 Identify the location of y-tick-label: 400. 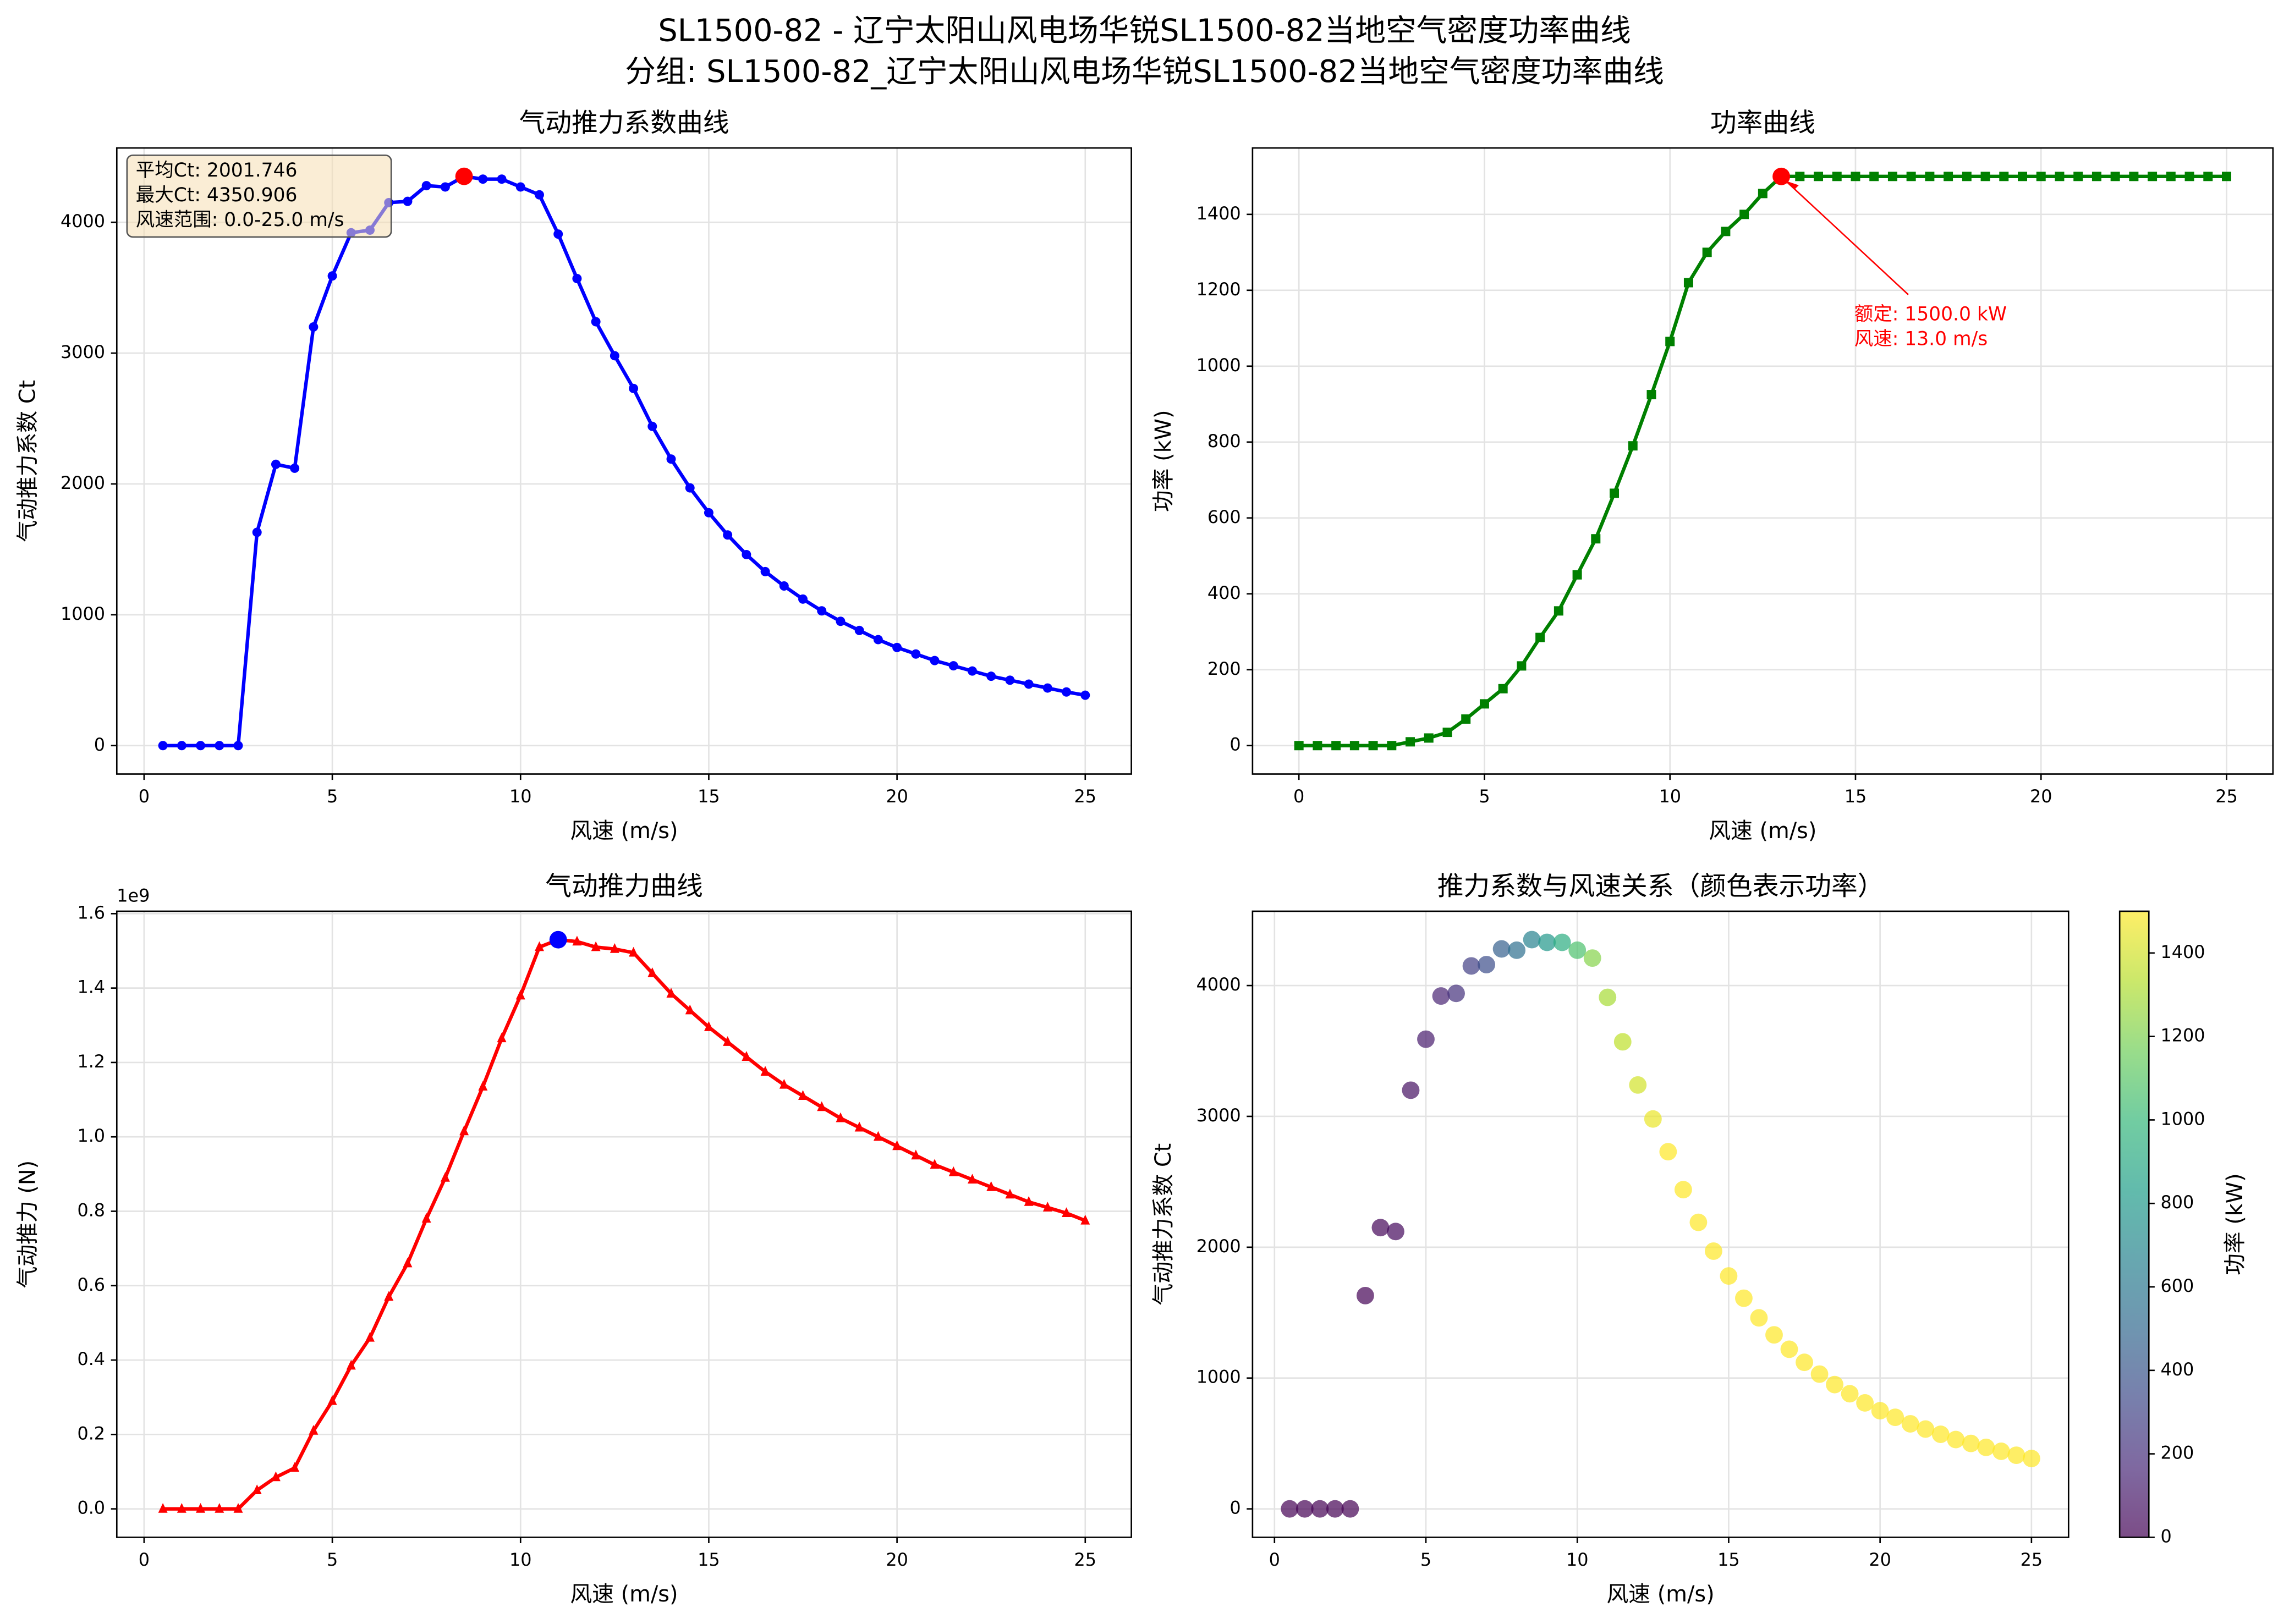
(1224, 592).